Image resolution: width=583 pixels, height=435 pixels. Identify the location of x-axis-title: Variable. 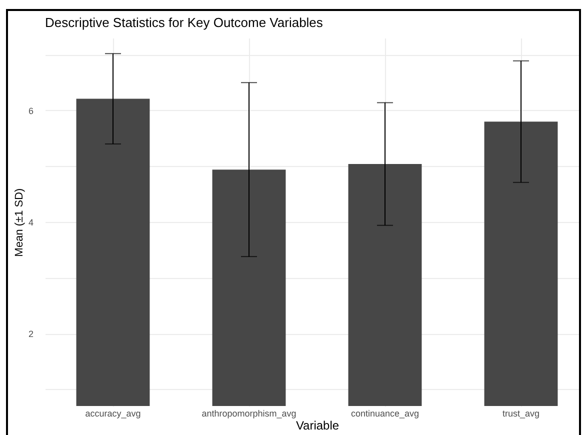
(318, 425).